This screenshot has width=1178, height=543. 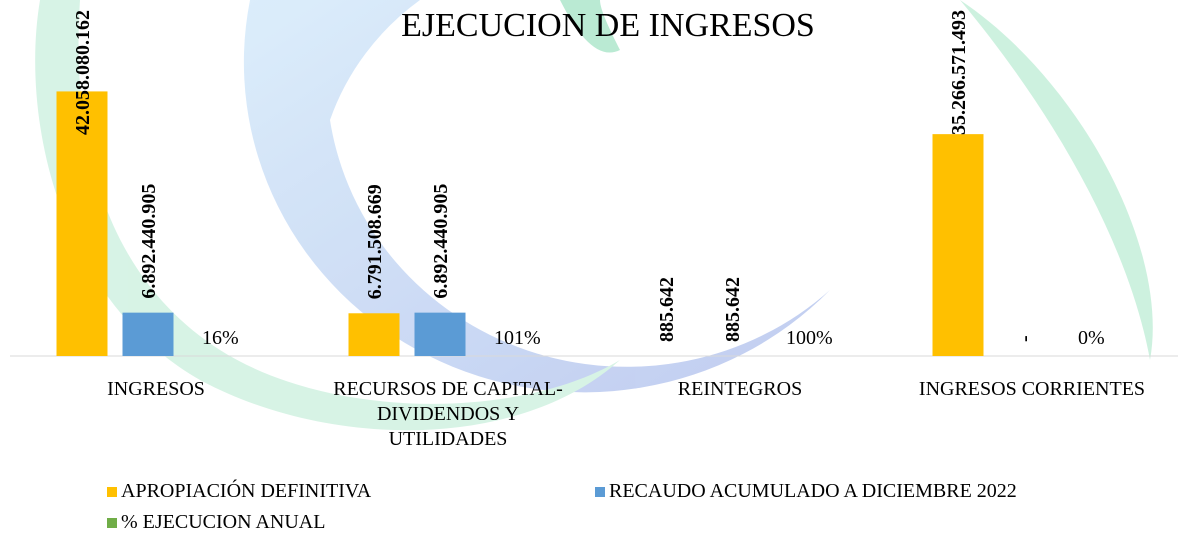 What do you see at coordinates (1091, 338) in the screenshot?
I see `data-label: 0%` at bounding box center [1091, 338].